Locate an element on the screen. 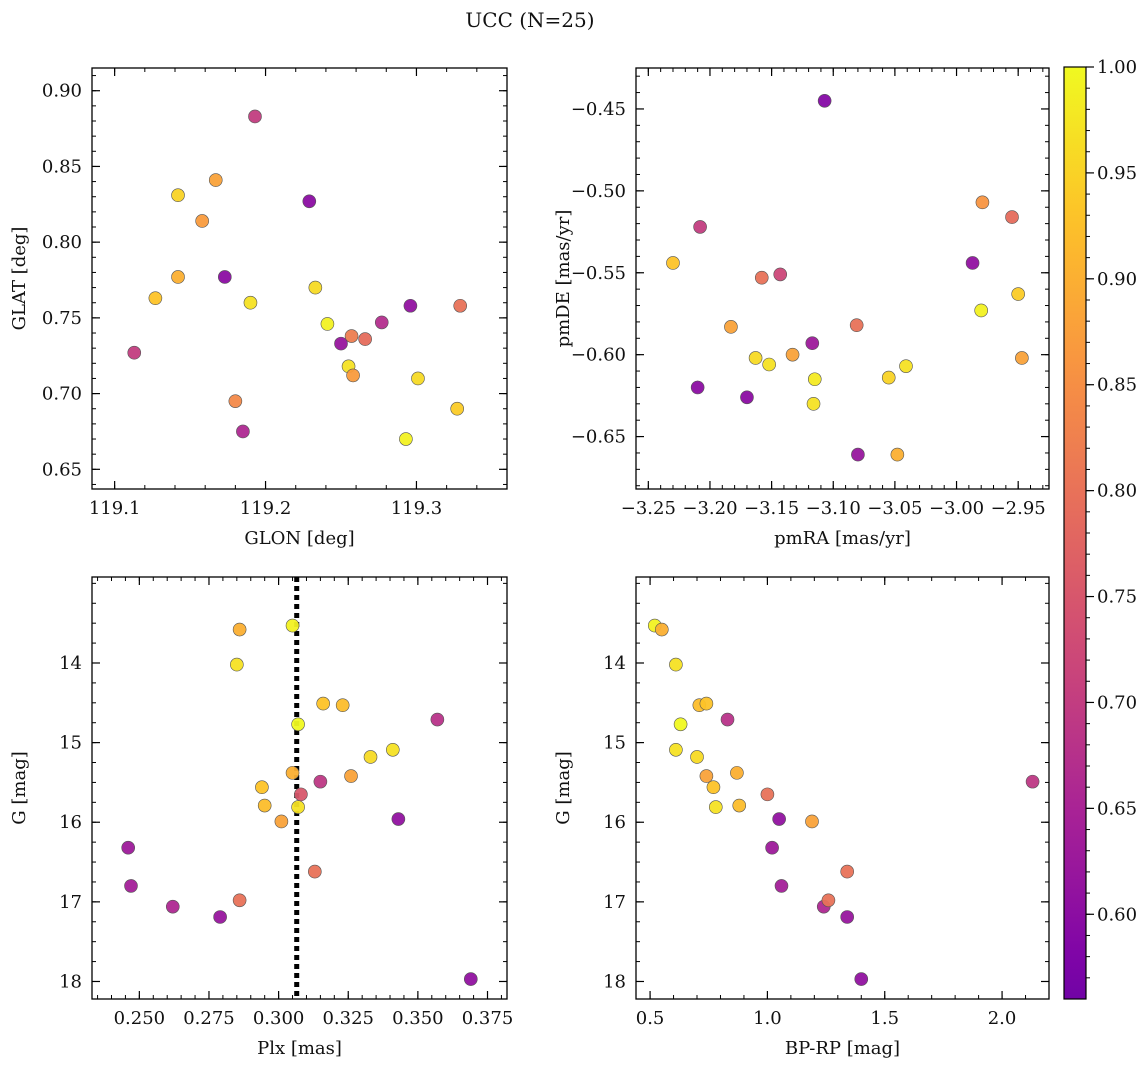 The width and height of the screenshot is (1148, 1067). x-axis-label: Plx [mas] is located at coordinates (299, 1048).